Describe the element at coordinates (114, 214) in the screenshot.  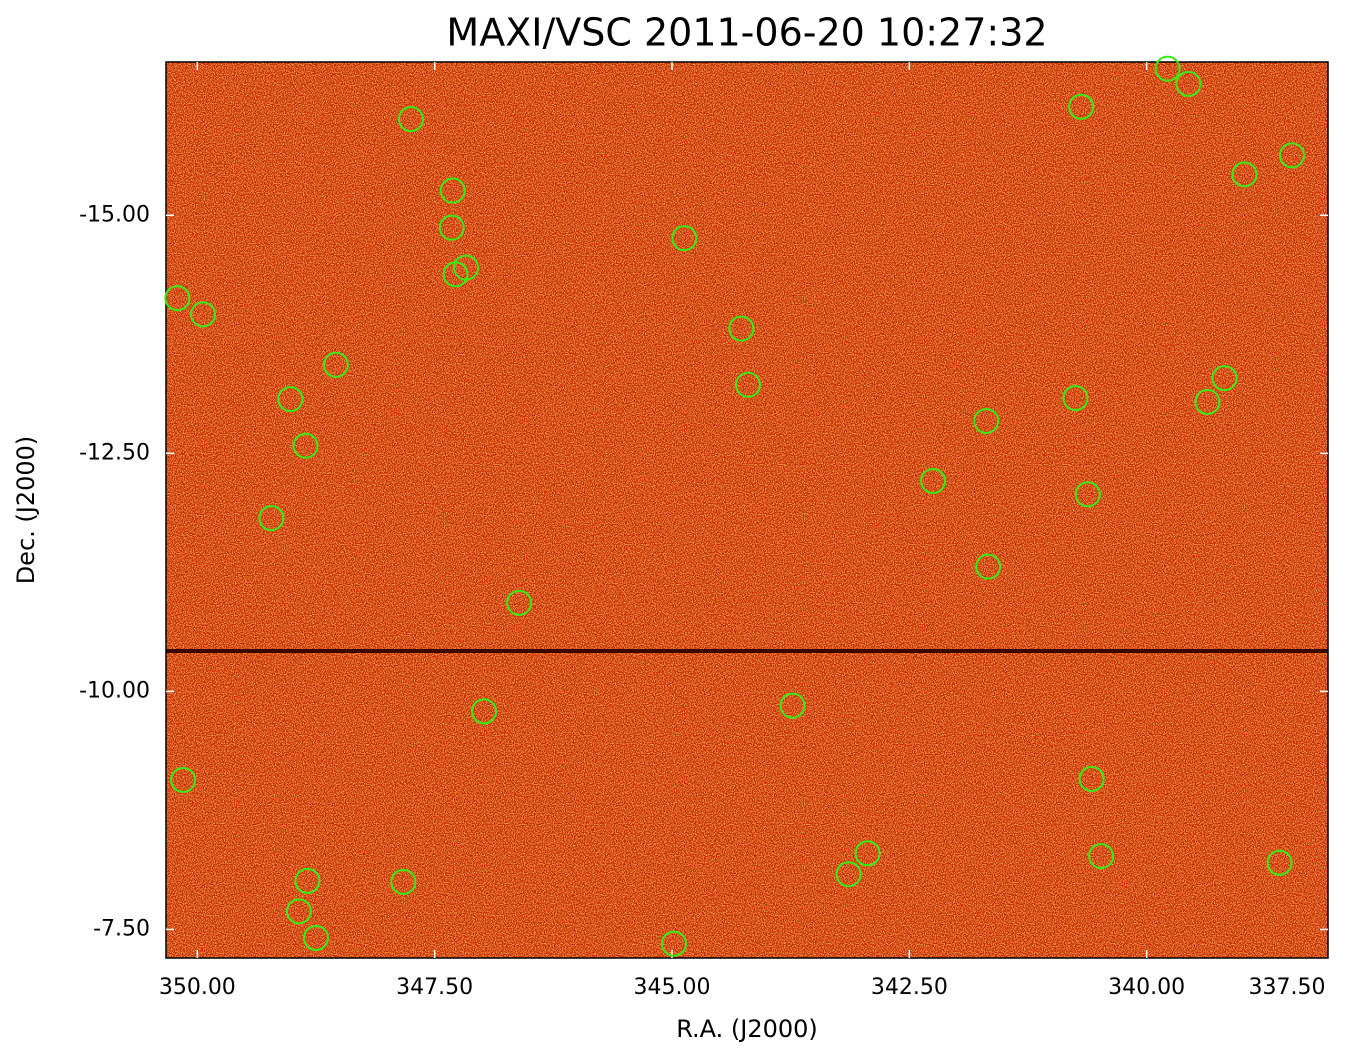
I see `y-tick-label: -15.00` at that location.